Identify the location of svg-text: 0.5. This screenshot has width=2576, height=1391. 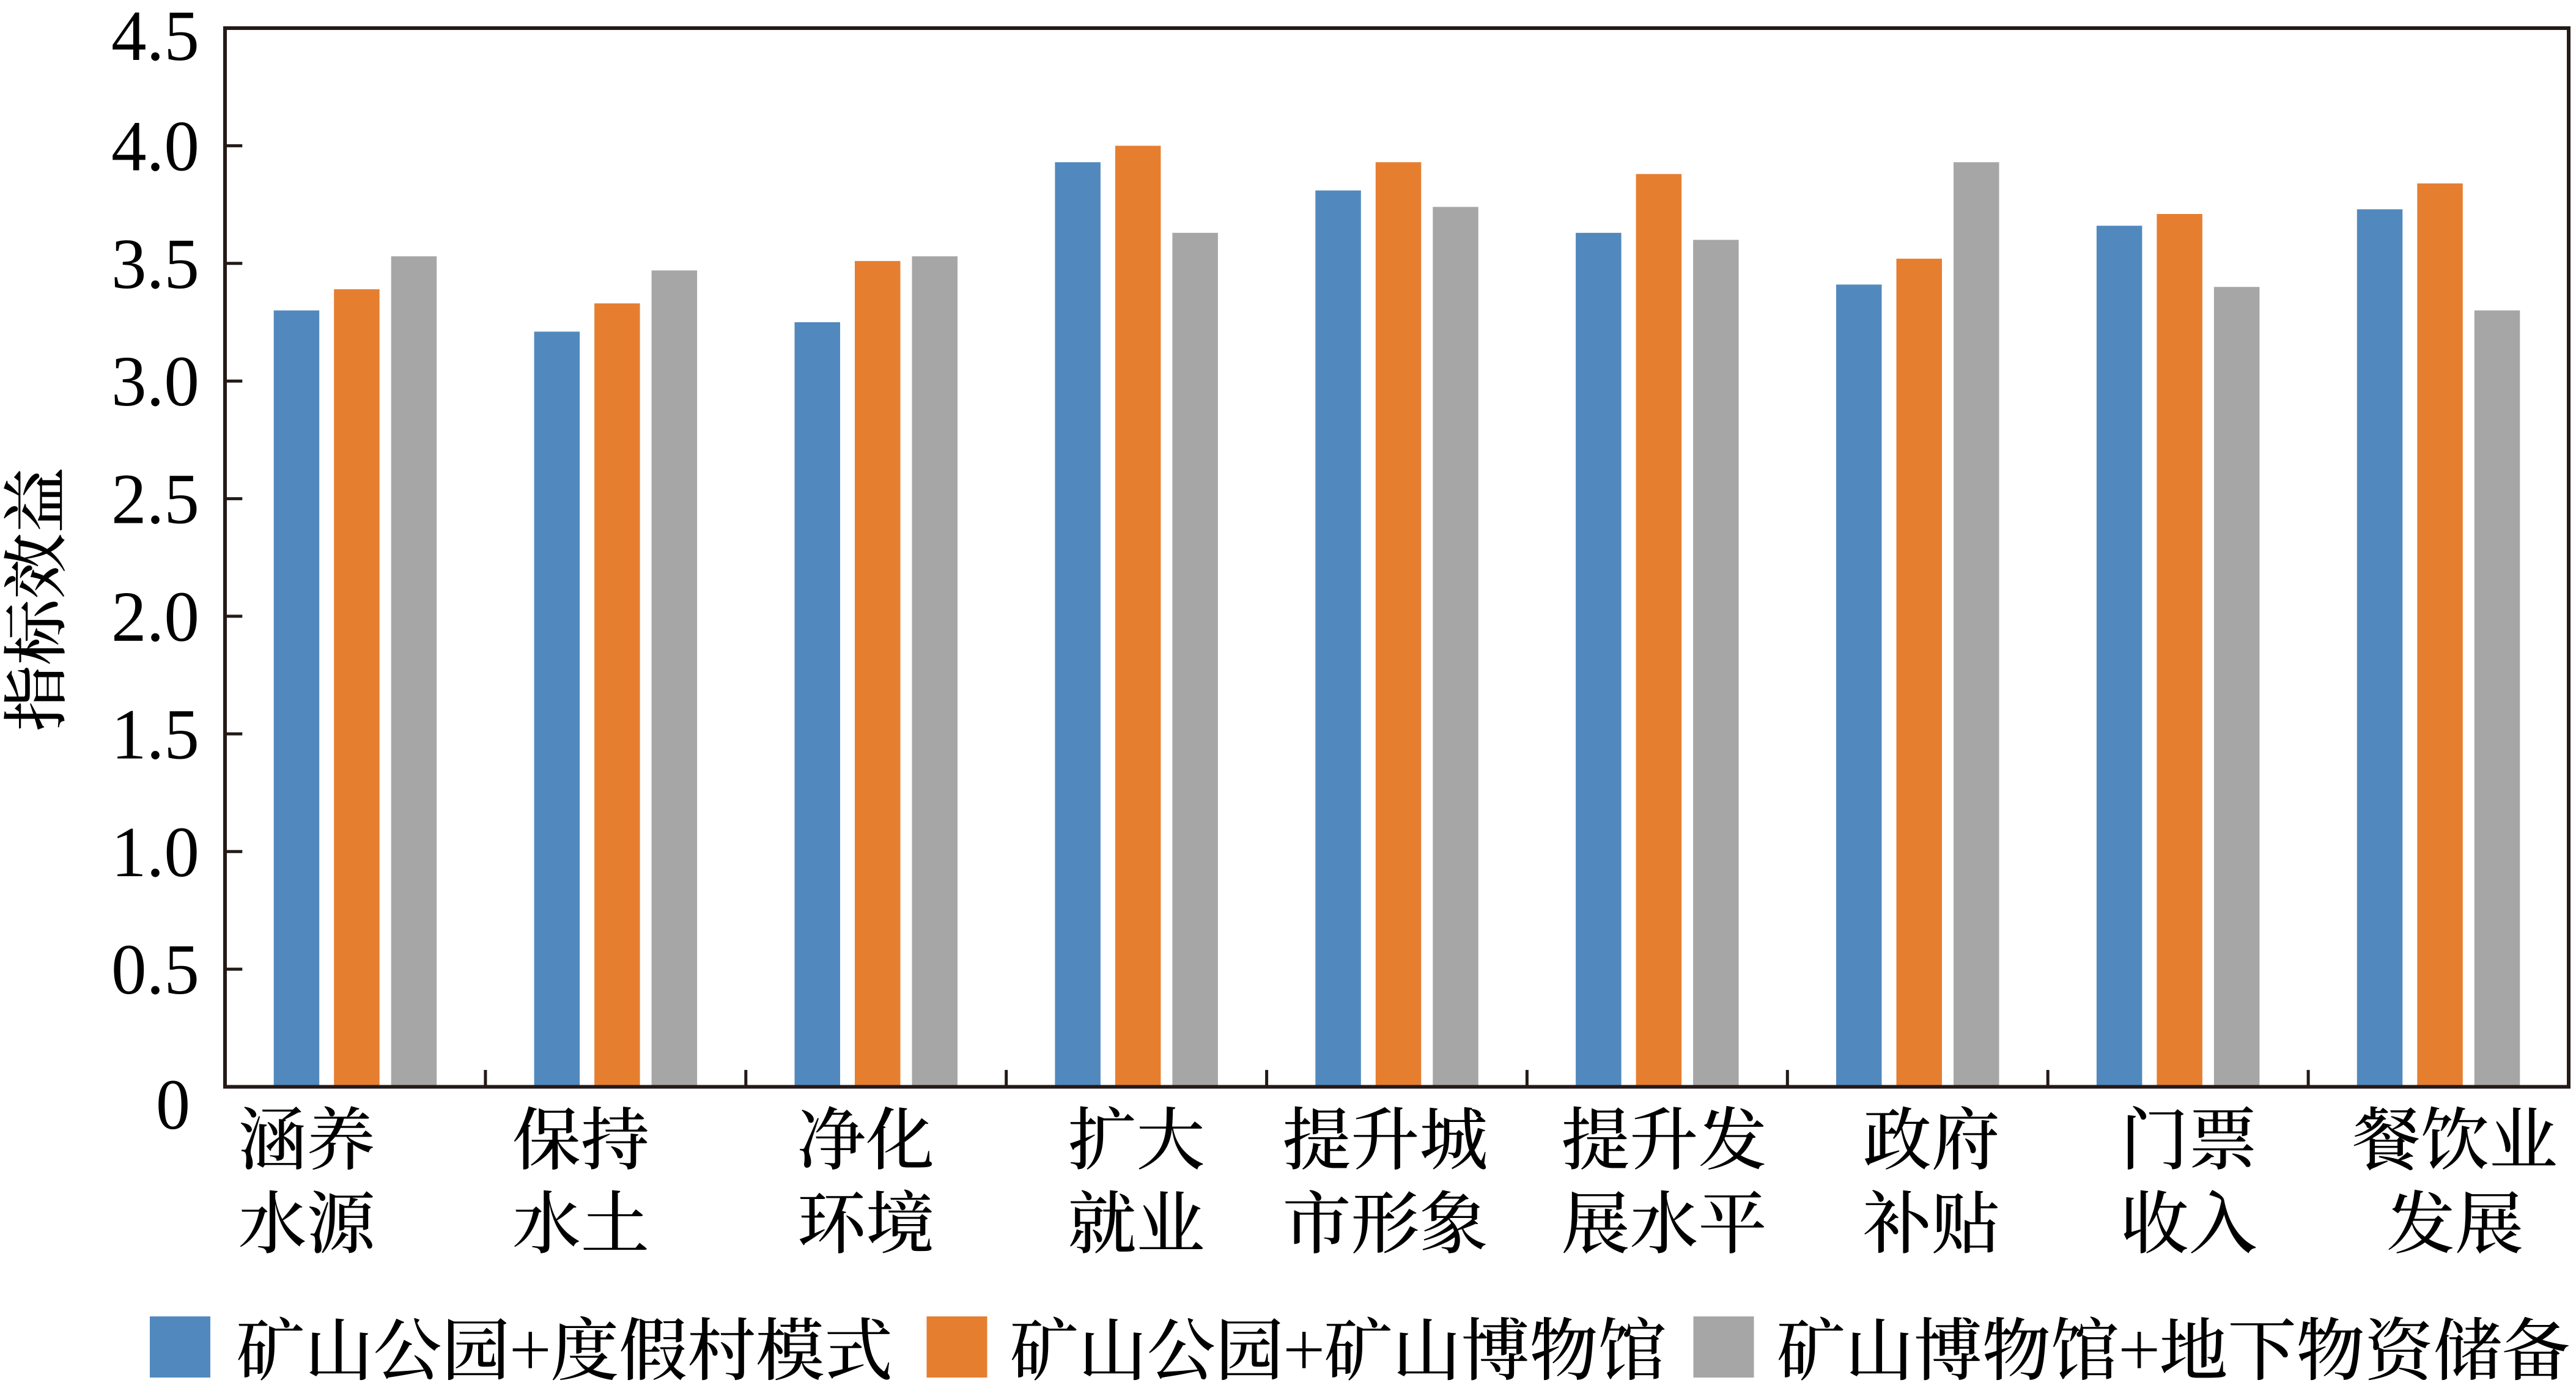
(155, 969).